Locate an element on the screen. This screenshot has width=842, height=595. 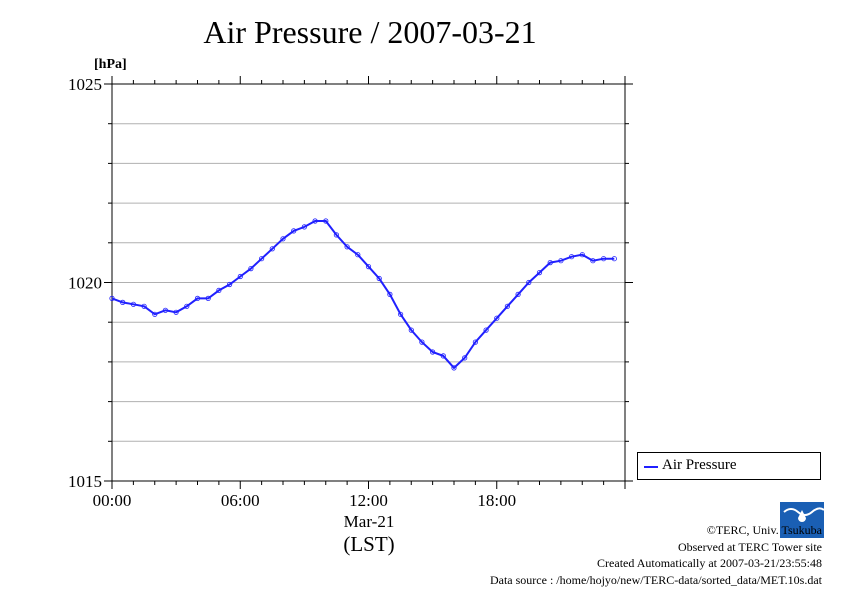
legend: Air Pressure is located at coordinates (729, 466).